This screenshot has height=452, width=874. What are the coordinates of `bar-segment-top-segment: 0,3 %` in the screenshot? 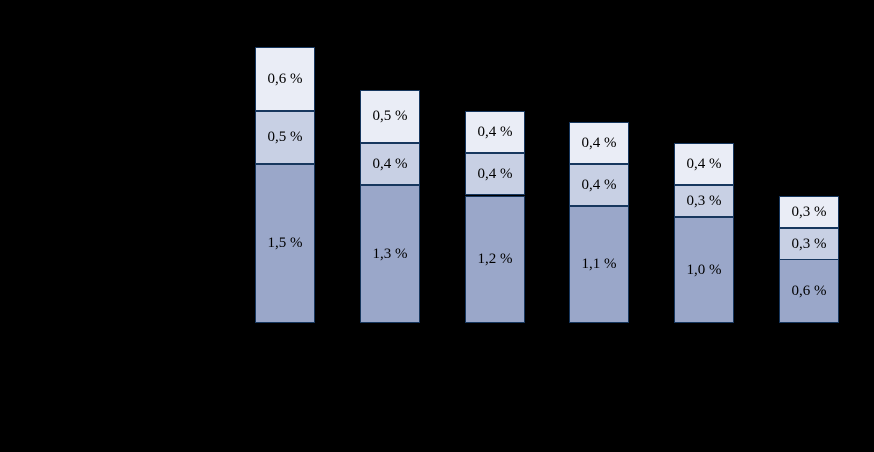 It's located at (809, 212).